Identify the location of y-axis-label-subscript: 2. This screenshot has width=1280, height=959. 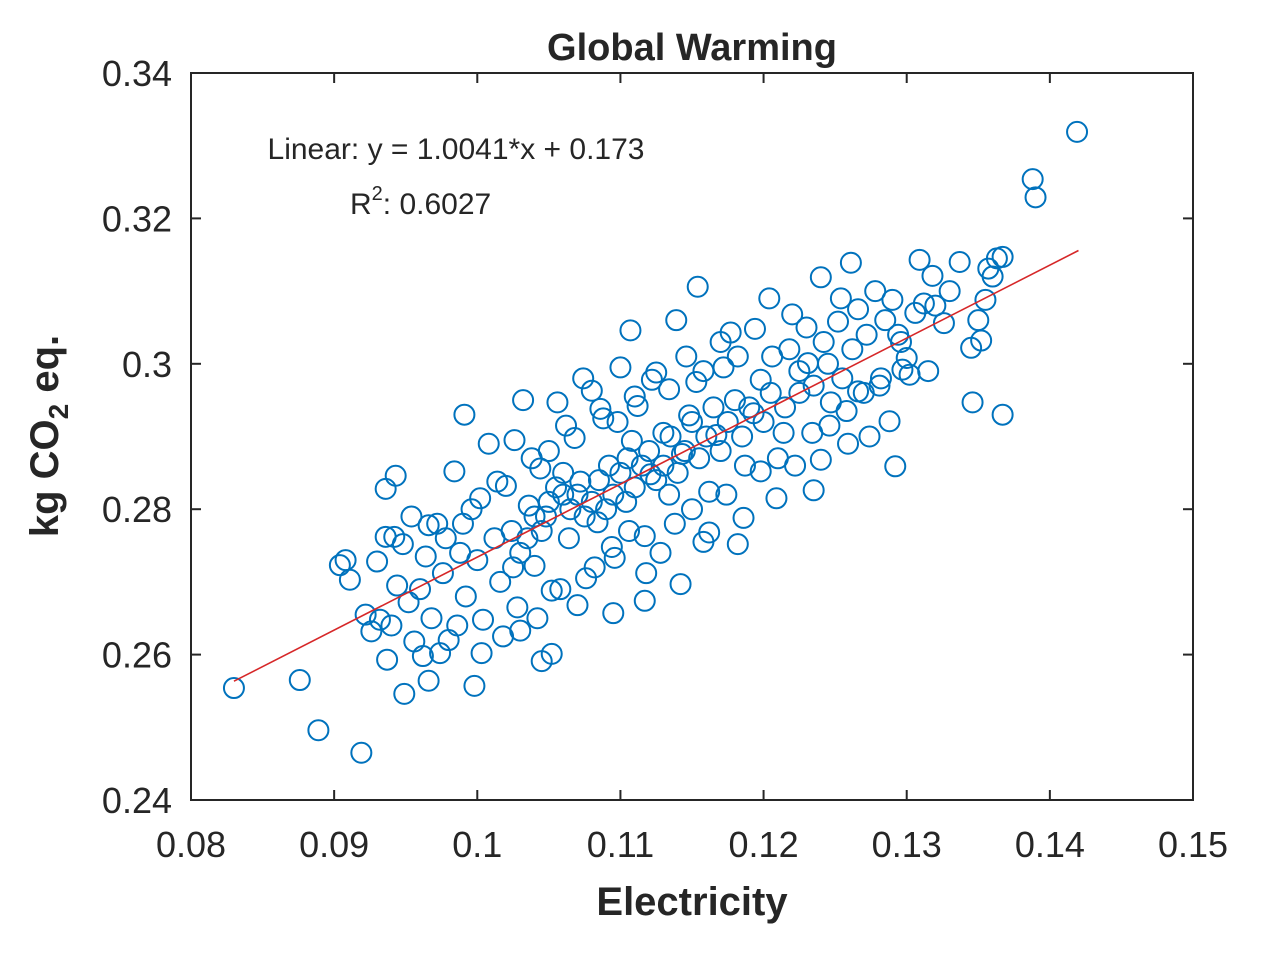
(58, 412).